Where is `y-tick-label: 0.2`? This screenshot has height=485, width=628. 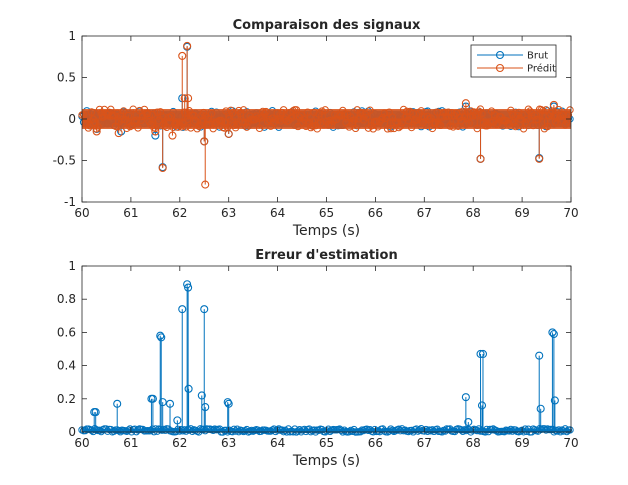 y-tick-label: 0.2 is located at coordinates (66, 399).